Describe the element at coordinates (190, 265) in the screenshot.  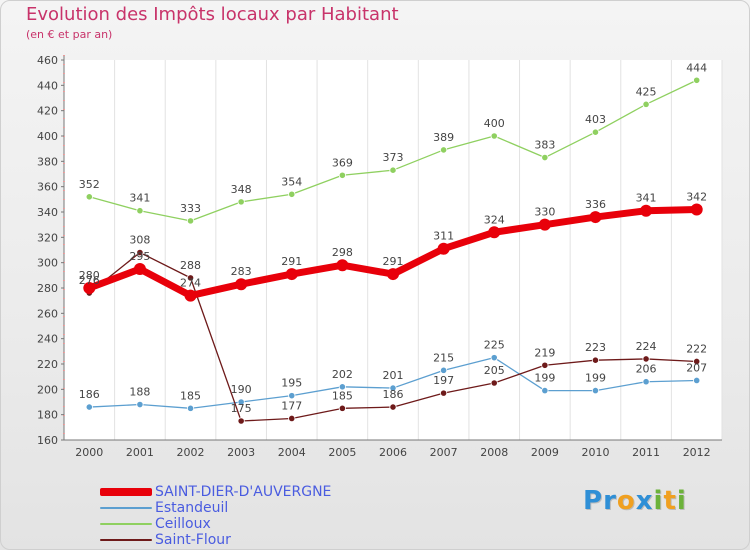
I see `data-label-3-2: 288` at that location.